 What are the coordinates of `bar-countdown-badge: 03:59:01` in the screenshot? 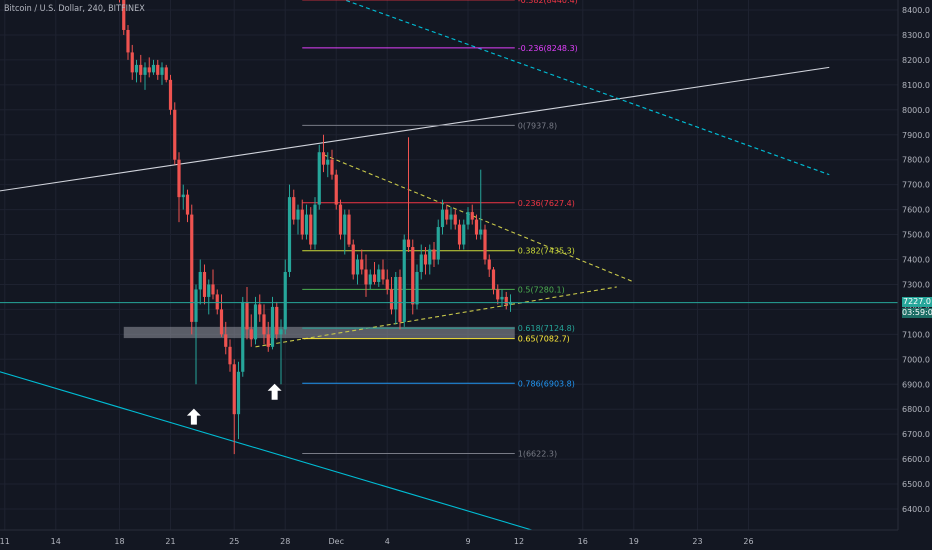 It's located at (917, 312).